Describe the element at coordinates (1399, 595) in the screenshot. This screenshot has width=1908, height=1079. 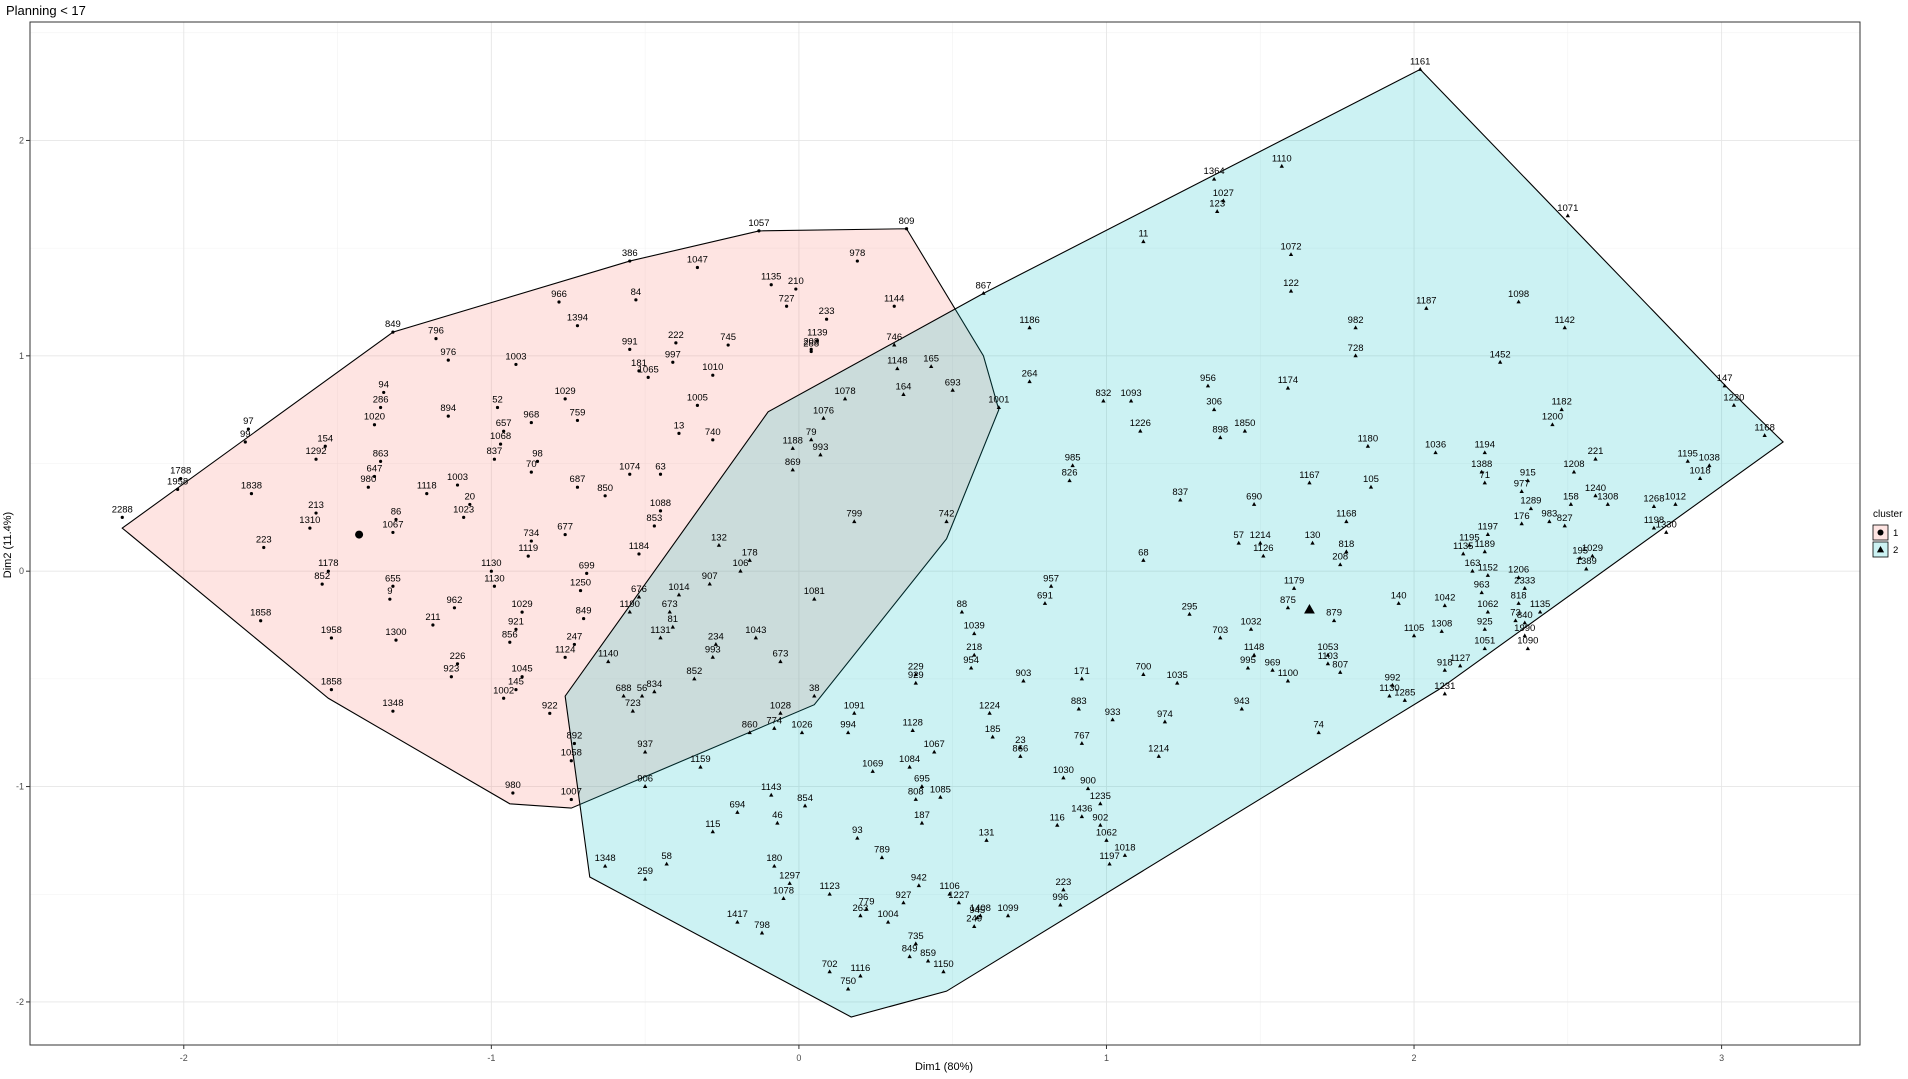
I see `point-label: 140` at that location.